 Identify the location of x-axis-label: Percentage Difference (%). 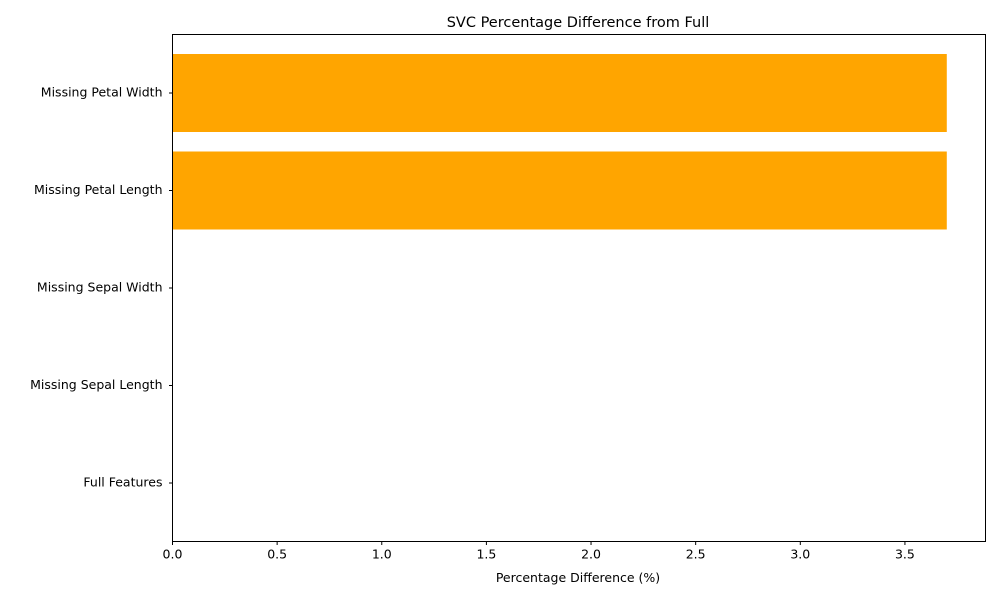
(578, 577).